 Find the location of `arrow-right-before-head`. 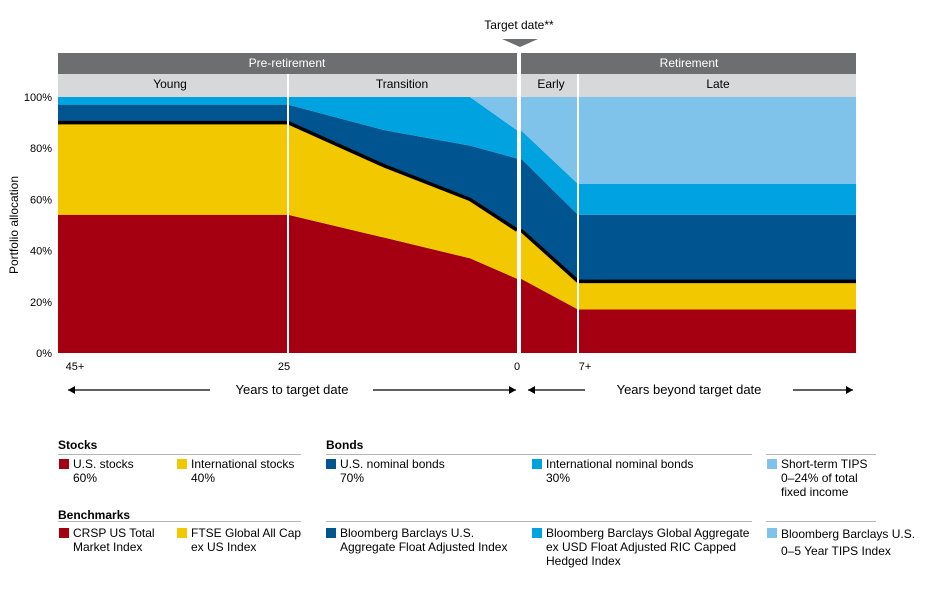

arrow-right-before-head is located at coordinates (512, 390).